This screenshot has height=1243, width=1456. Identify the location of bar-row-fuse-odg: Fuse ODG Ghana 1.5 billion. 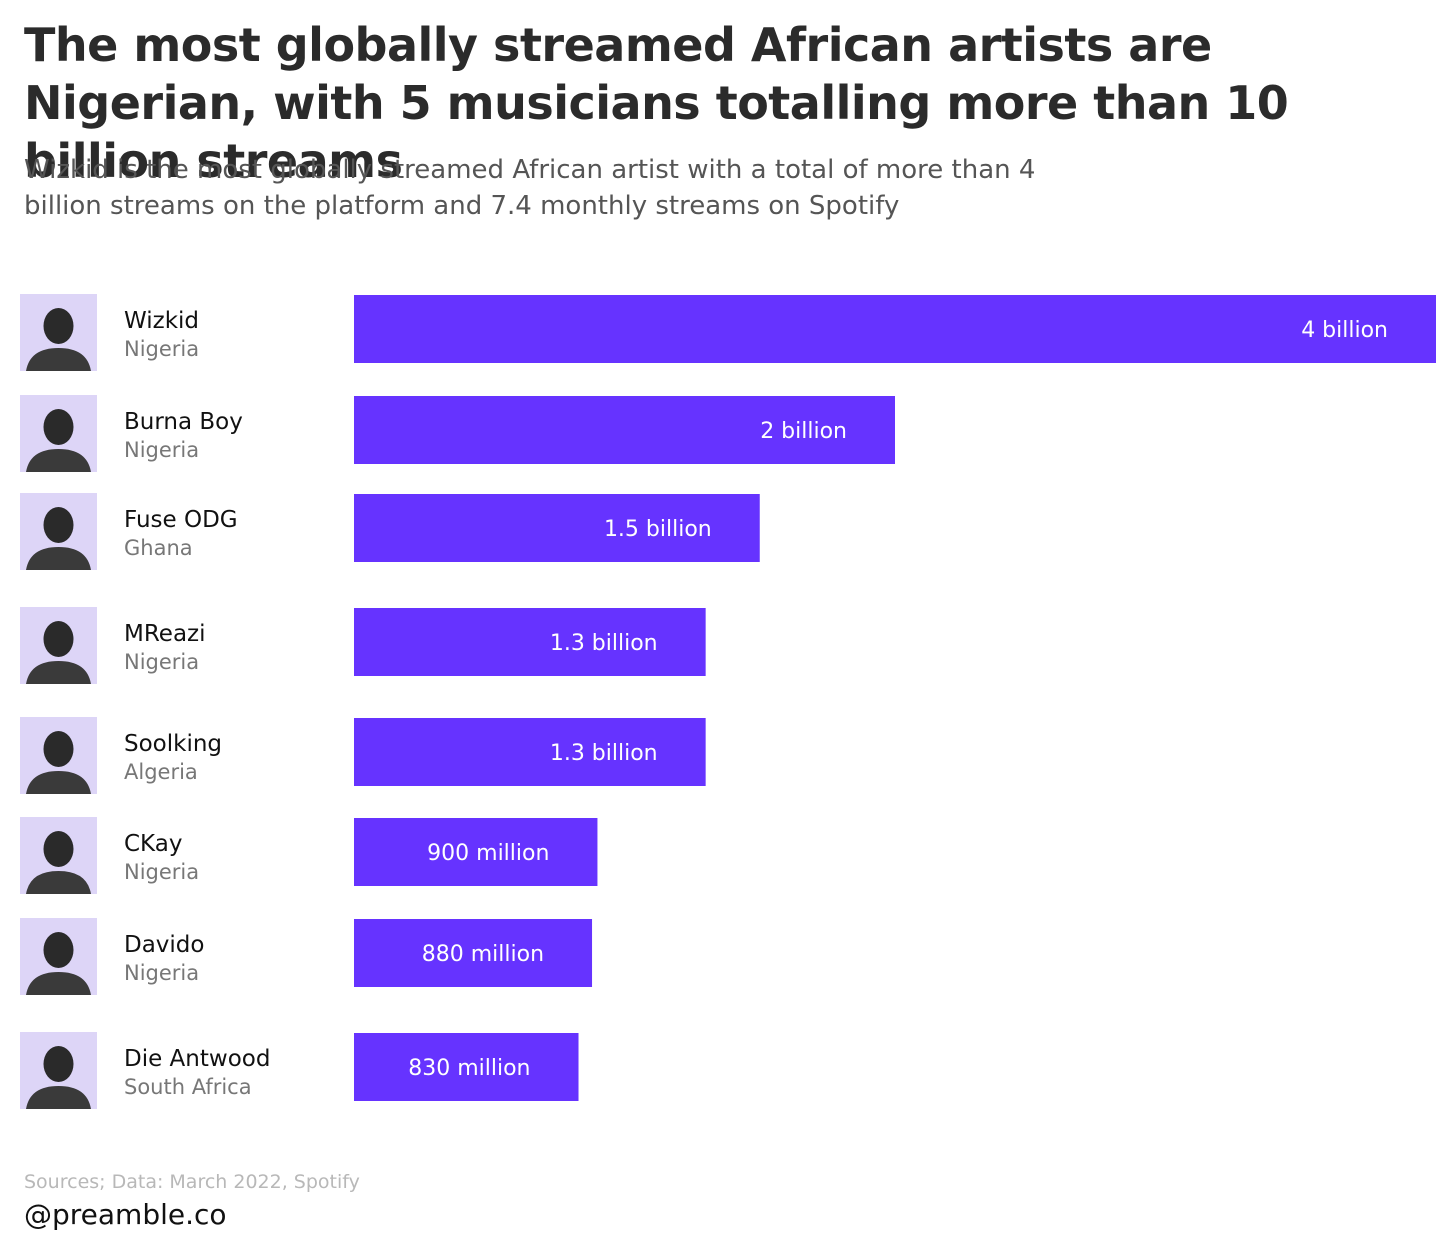
(390, 531).